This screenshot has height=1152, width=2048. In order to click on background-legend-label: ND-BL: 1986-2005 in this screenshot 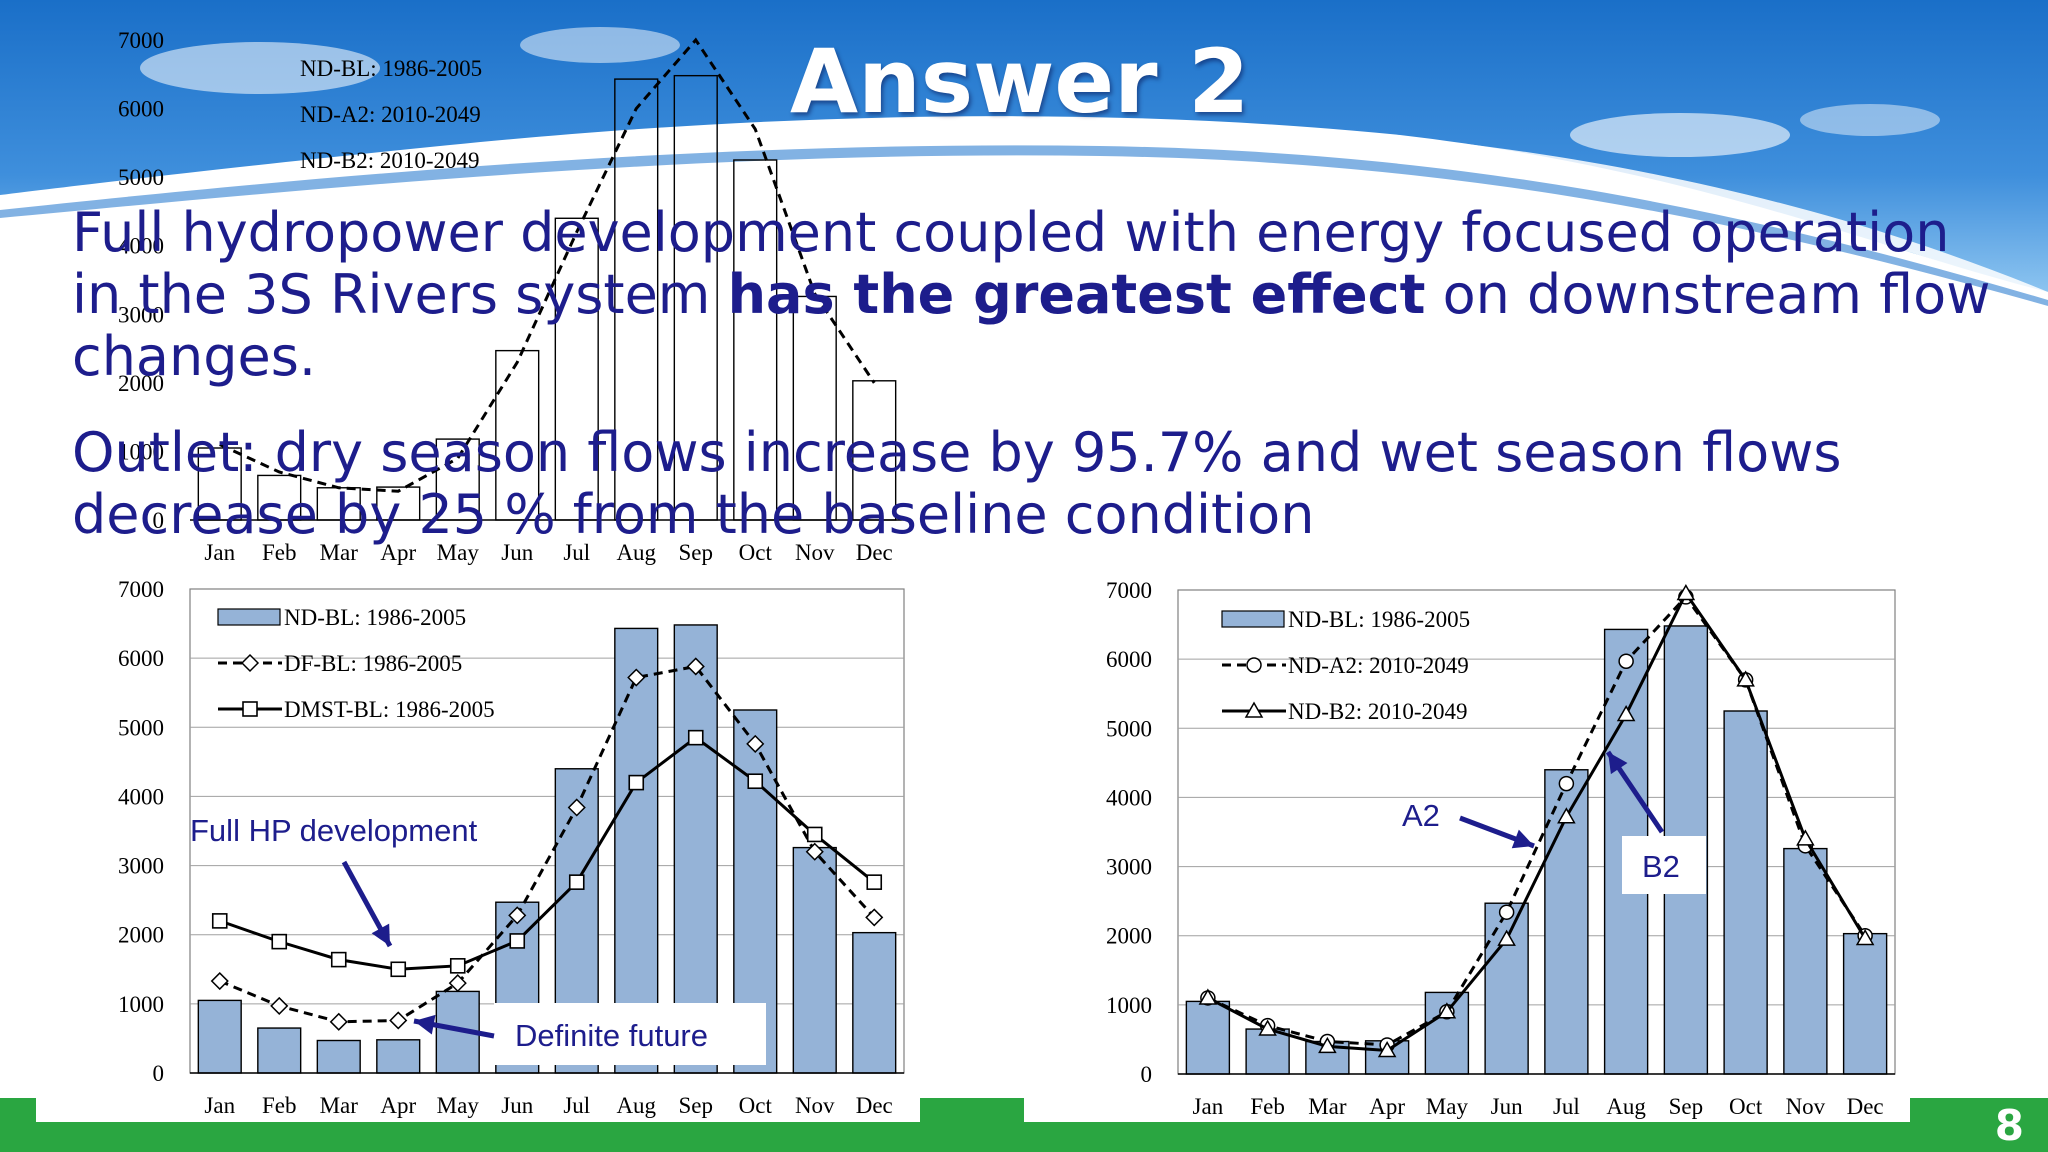, I will do `click(391, 68)`.